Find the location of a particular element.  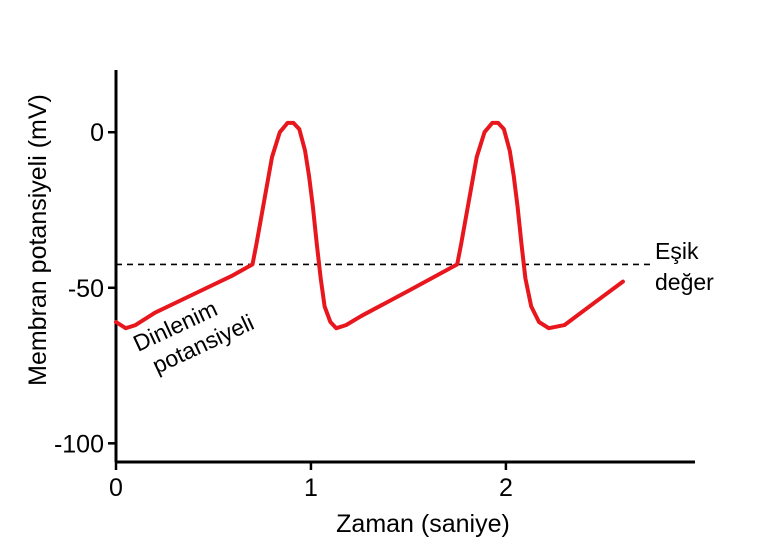

x-tick-label: 0 is located at coordinates (116, 488).